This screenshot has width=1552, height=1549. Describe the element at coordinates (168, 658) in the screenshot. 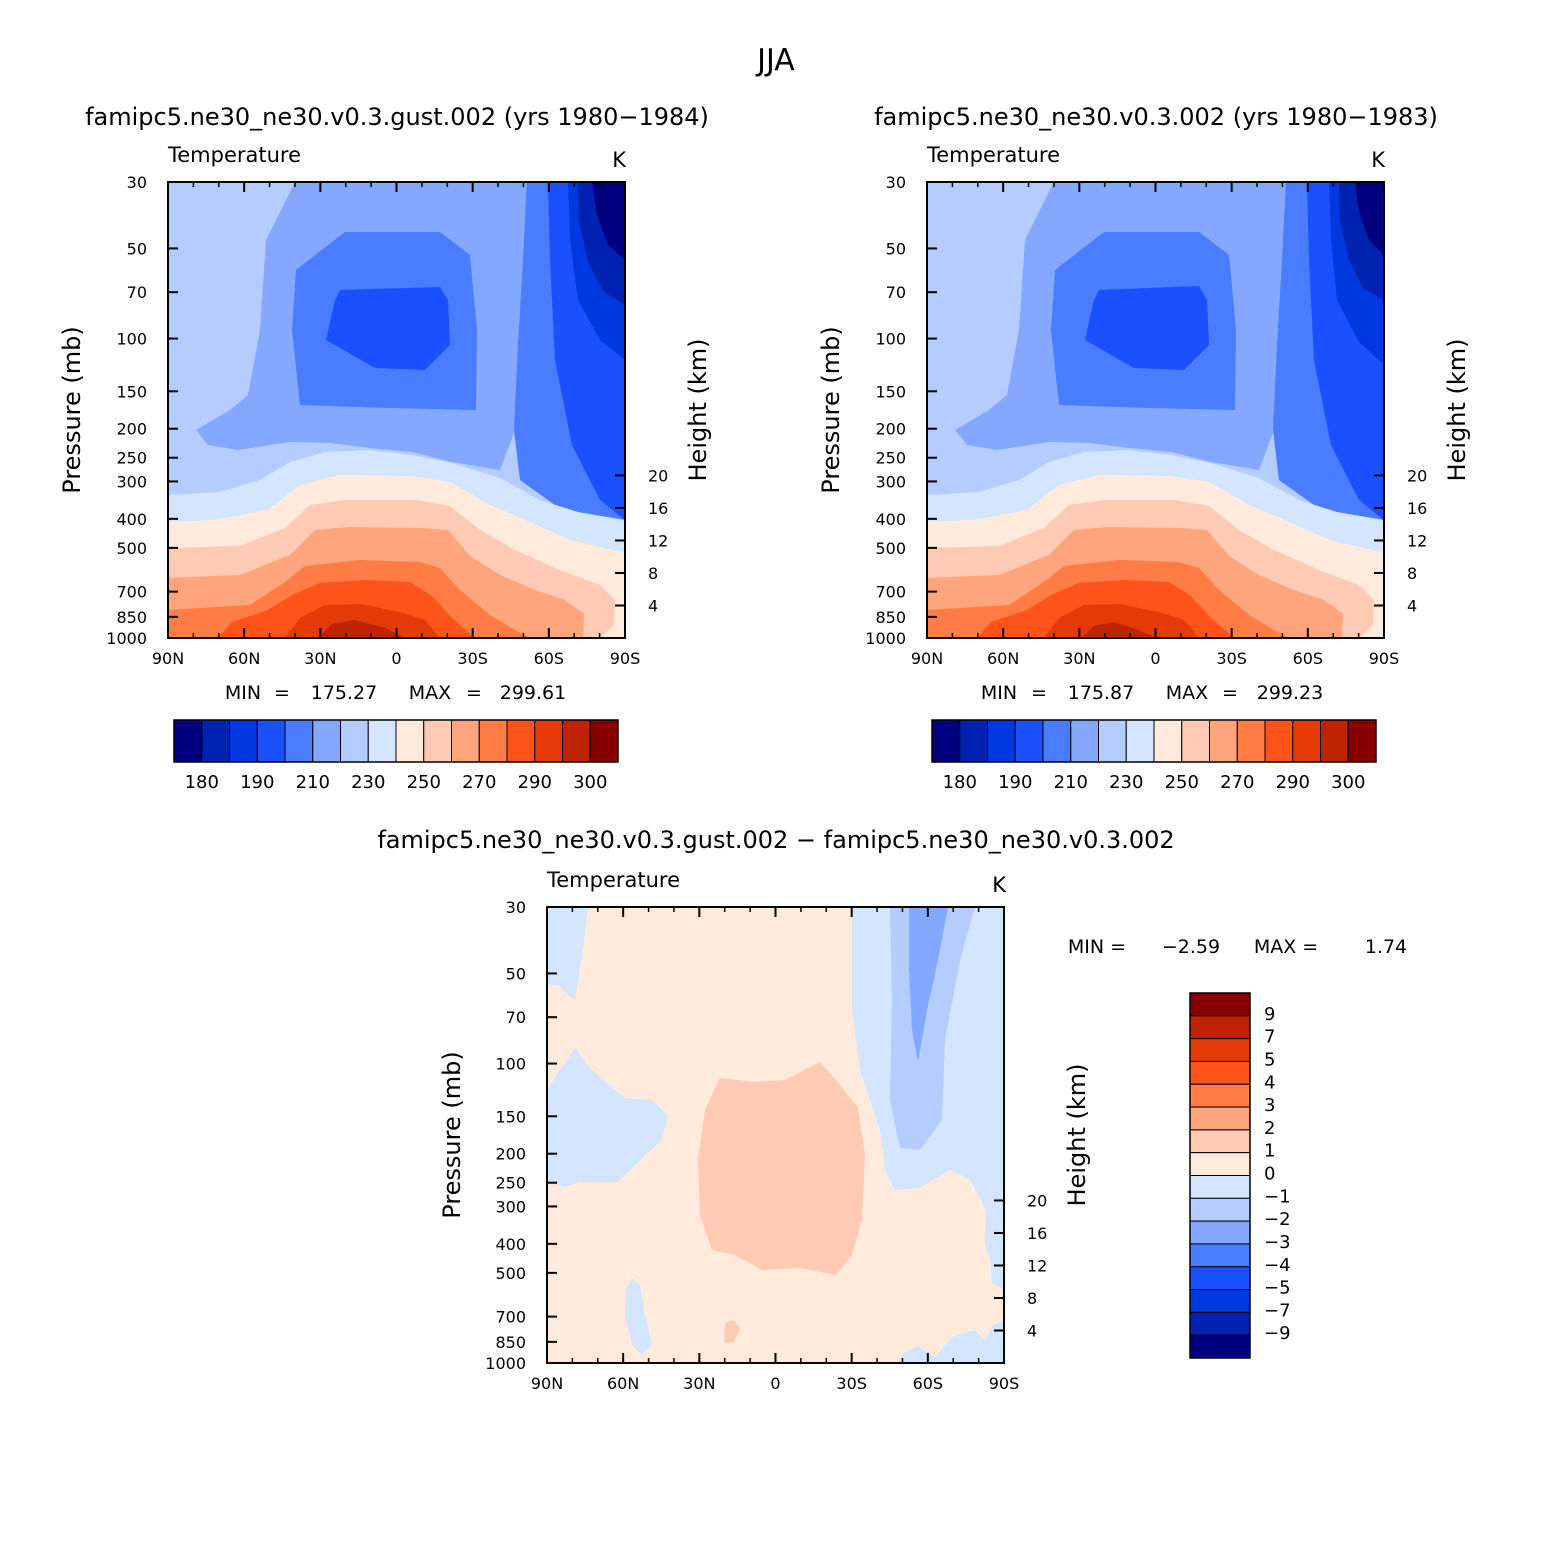

I see `x-tick-label: 90N` at that location.